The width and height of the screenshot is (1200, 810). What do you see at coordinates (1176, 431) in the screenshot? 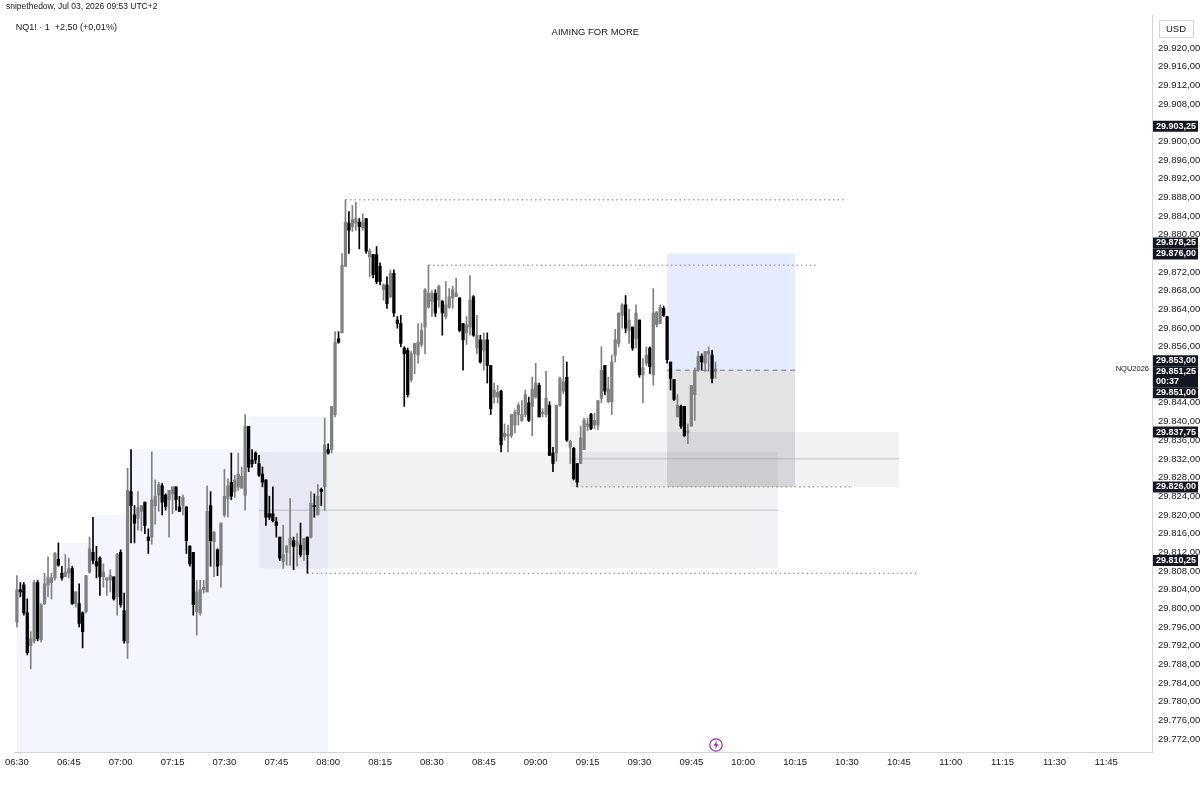
I see `text: 29.837,75` at bounding box center [1176, 431].